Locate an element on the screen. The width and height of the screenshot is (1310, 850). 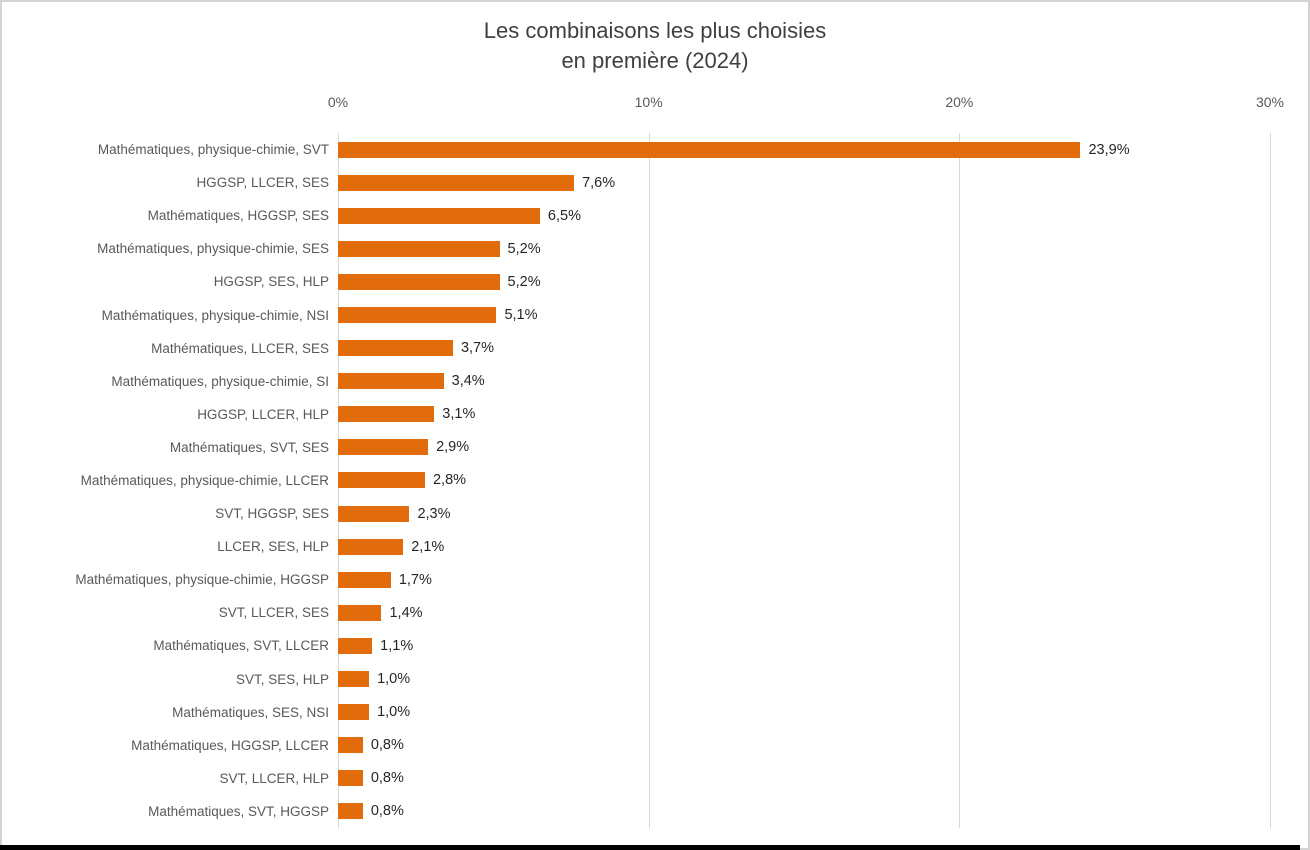
x-axis: 0% 10% 20% 30% is located at coordinates (655, 104).